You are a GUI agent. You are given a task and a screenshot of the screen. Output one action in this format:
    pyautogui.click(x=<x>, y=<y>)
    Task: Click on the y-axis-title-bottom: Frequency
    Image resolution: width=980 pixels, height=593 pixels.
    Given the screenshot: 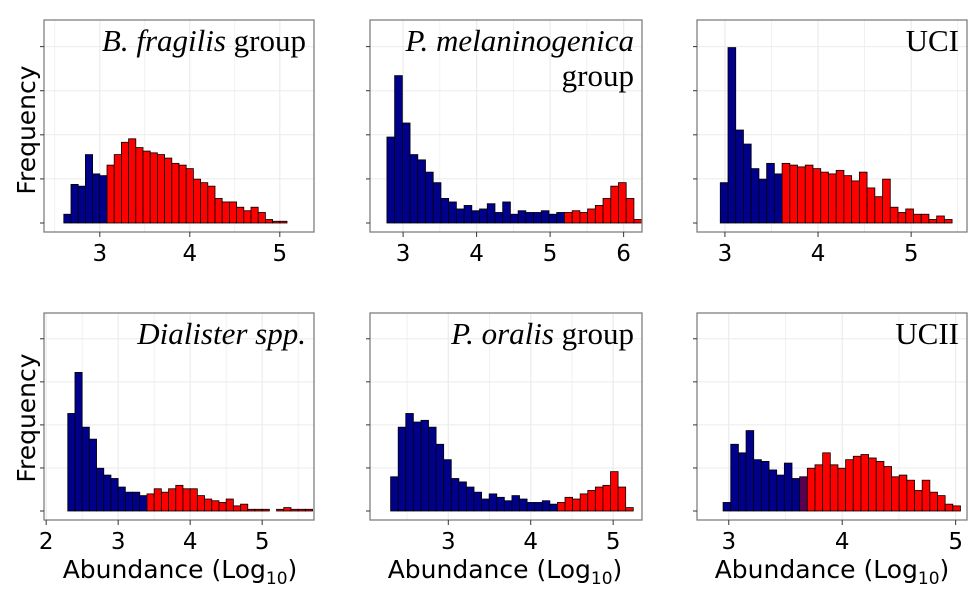 What is the action you would take?
    pyautogui.click(x=26, y=417)
    